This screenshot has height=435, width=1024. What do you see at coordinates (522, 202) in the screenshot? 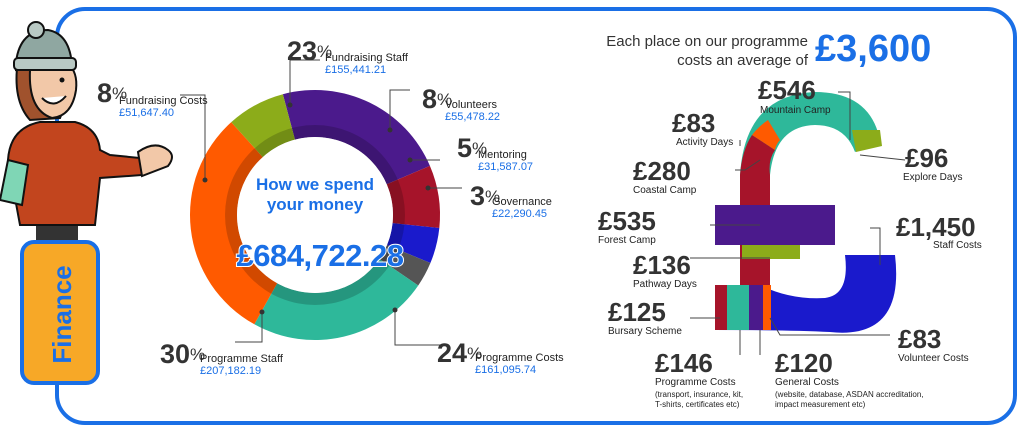
I see `donut-label-governance: Governance` at bounding box center [522, 202].